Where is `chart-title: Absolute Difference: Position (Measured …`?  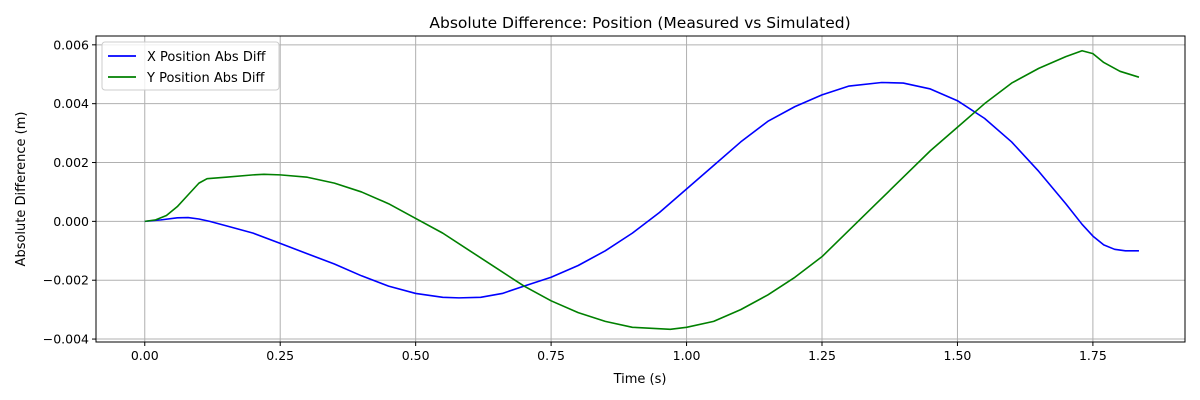 chart-title: Absolute Difference: Position (Measured … is located at coordinates (639, 23).